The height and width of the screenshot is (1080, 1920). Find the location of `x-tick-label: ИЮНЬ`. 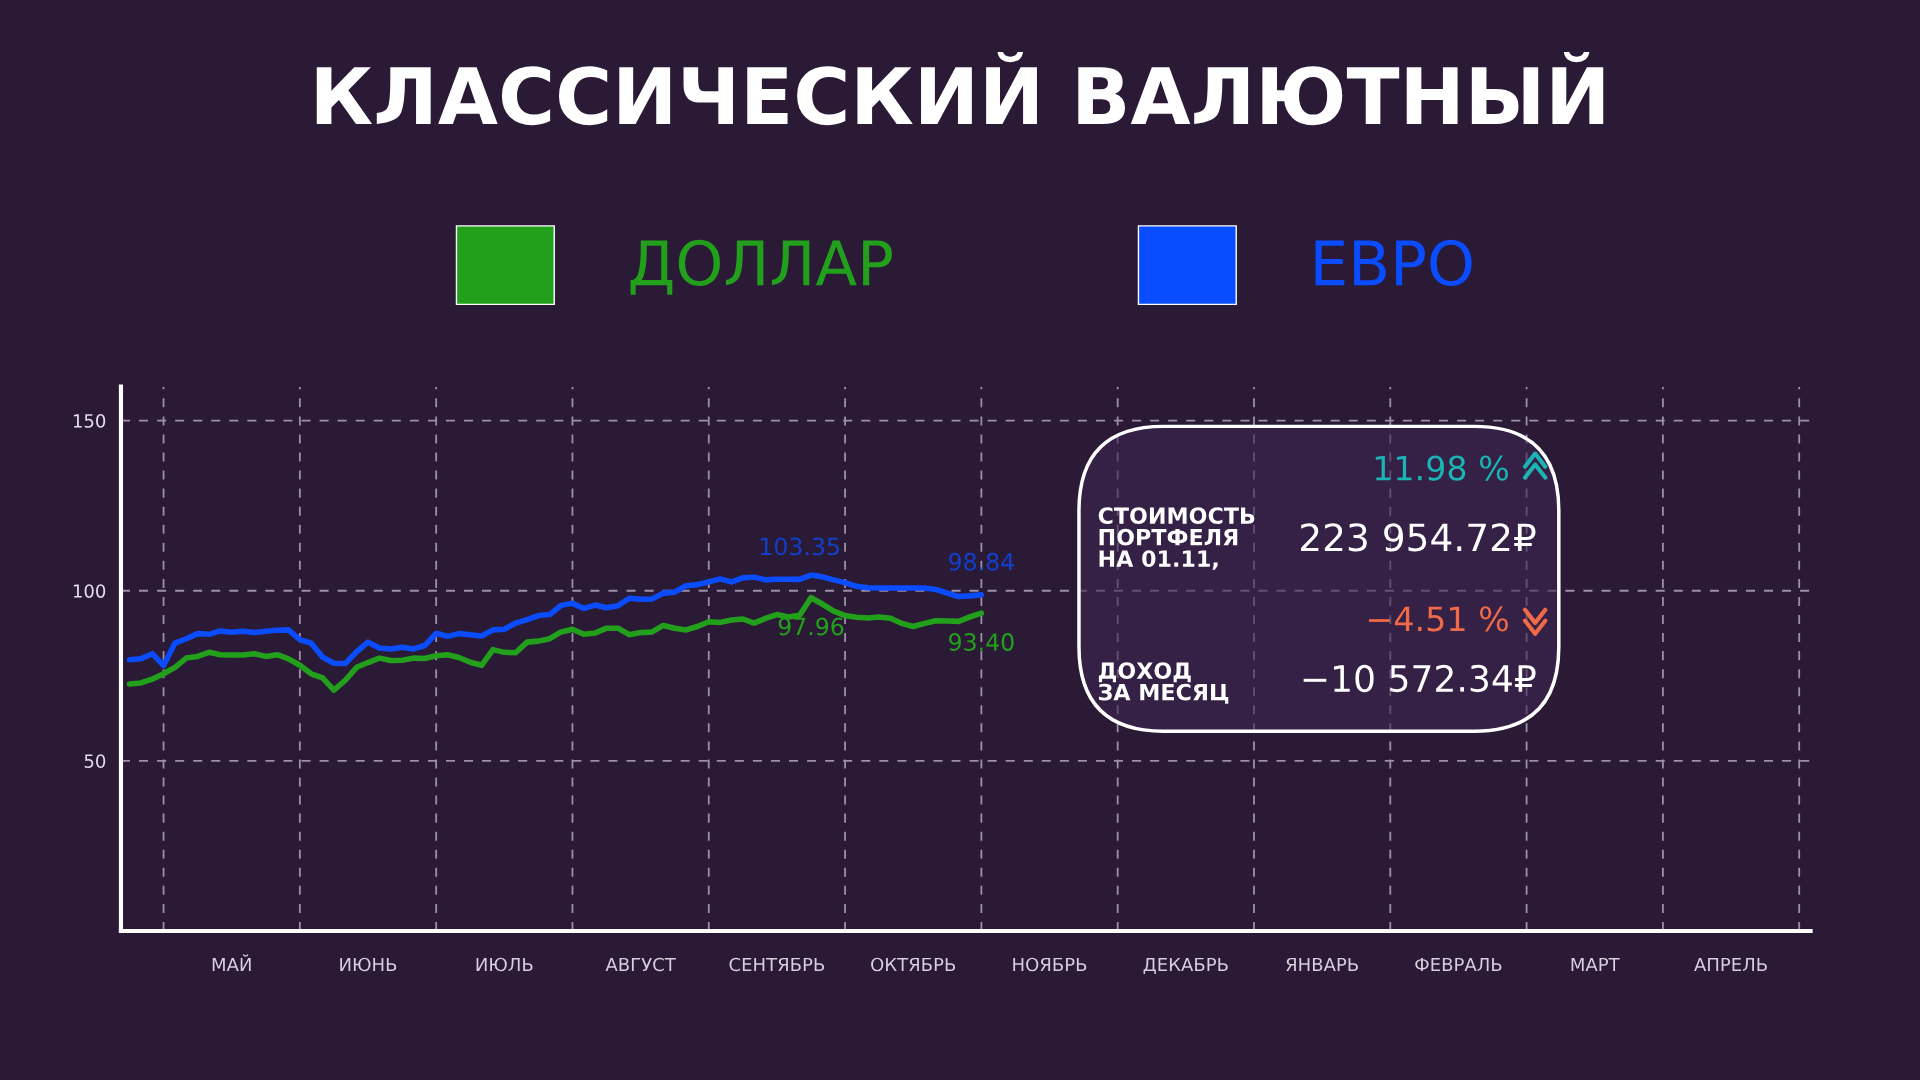

x-tick-label: ИЮНЬ is located at coordinates (368, 964).